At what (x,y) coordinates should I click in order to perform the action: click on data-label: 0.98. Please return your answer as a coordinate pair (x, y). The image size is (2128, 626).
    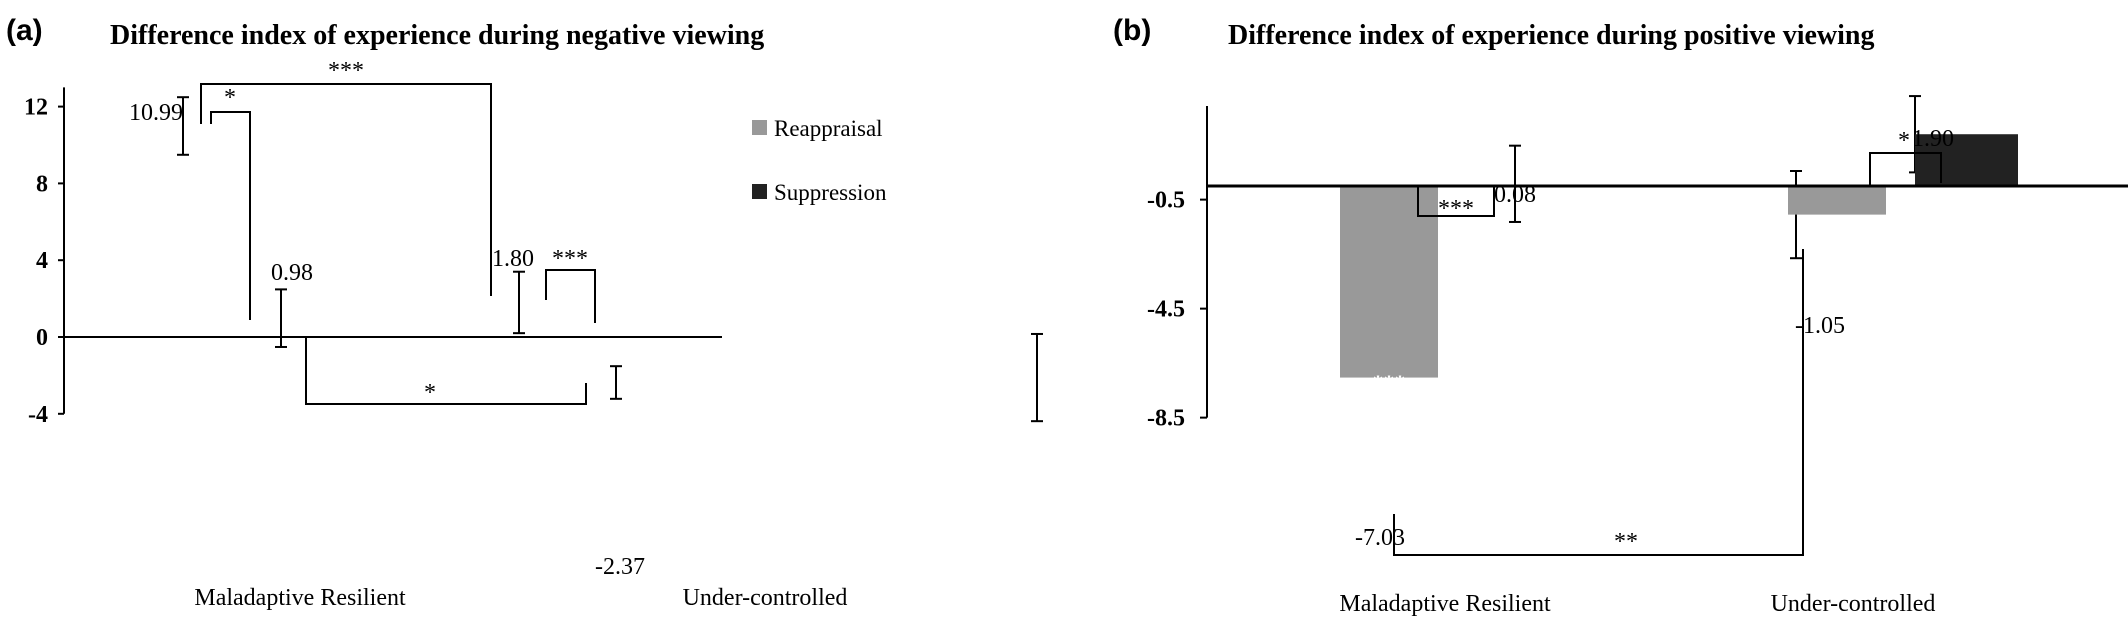
    Looking at the image, I should click on (292, 273).